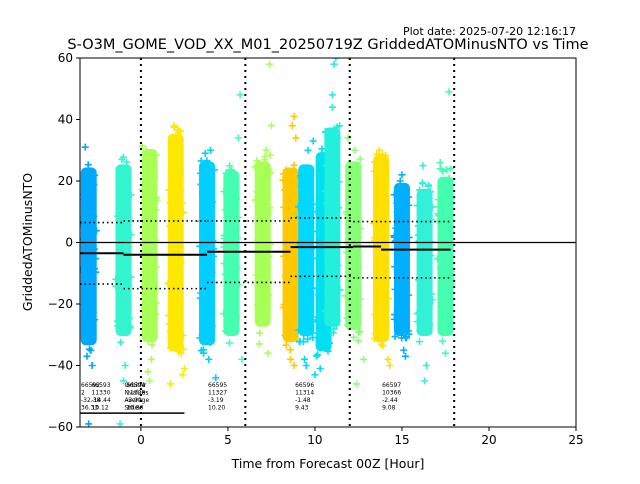 The width and height of the screenshot is (640, 484). I want to click on scatter-cluster, so click(123, 290).